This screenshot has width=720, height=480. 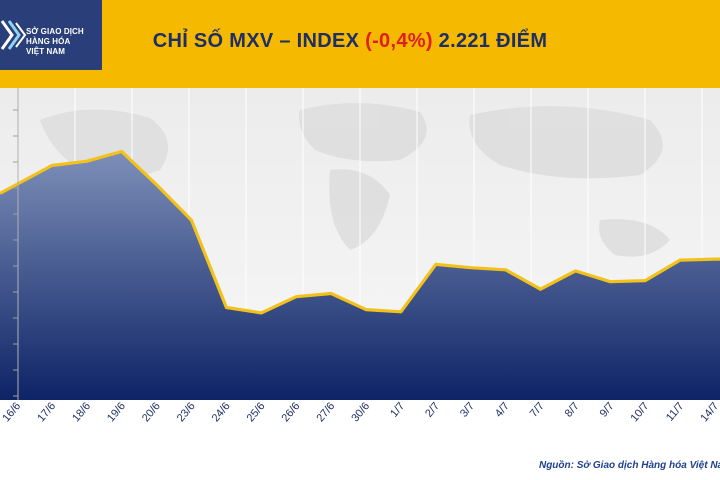 I want to click on source-note: Nguồn: Sở Giao dịch Hàng hóa Việt Nam, so click(x=629, y=465).